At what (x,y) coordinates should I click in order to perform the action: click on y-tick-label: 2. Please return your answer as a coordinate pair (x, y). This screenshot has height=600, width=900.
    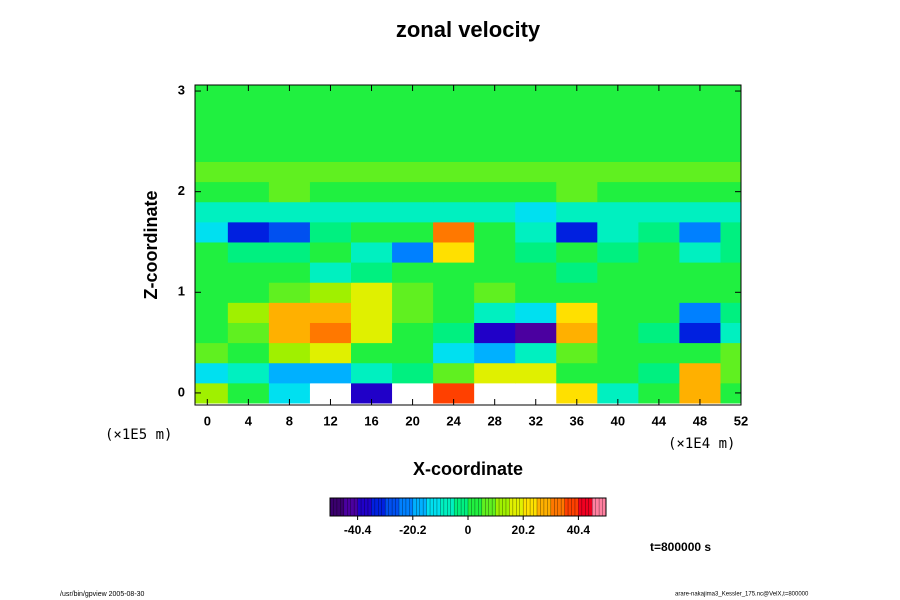
    Looking at the image, I should click on (181, 190).